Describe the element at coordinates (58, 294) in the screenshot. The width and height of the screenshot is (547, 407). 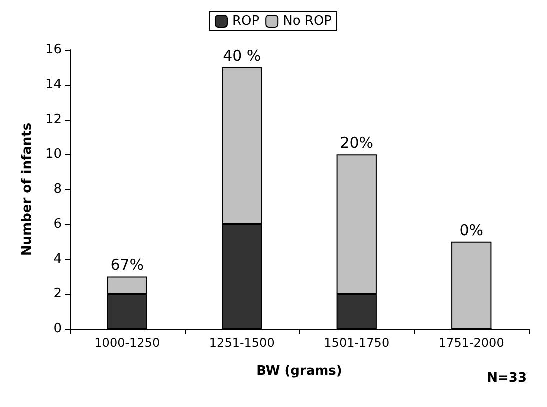
I see `y-tick-label: 2` at that location.